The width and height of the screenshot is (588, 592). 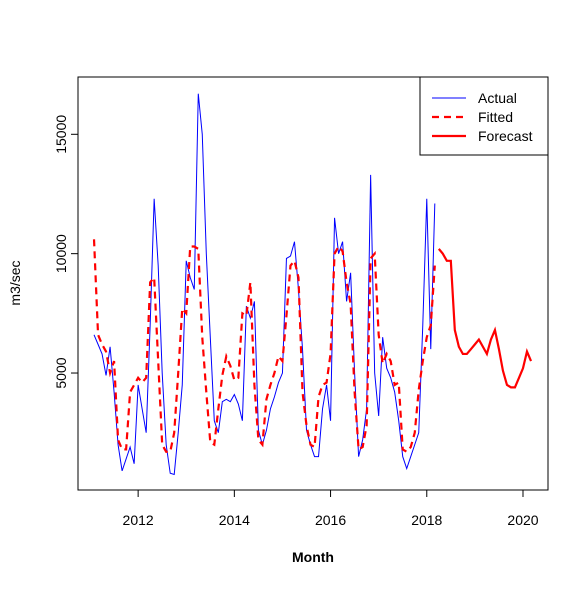 What do you see at coordinates (313, 557) in the screenshot?
I see `x-axis-label: Month` at bounding box center [313, 557].